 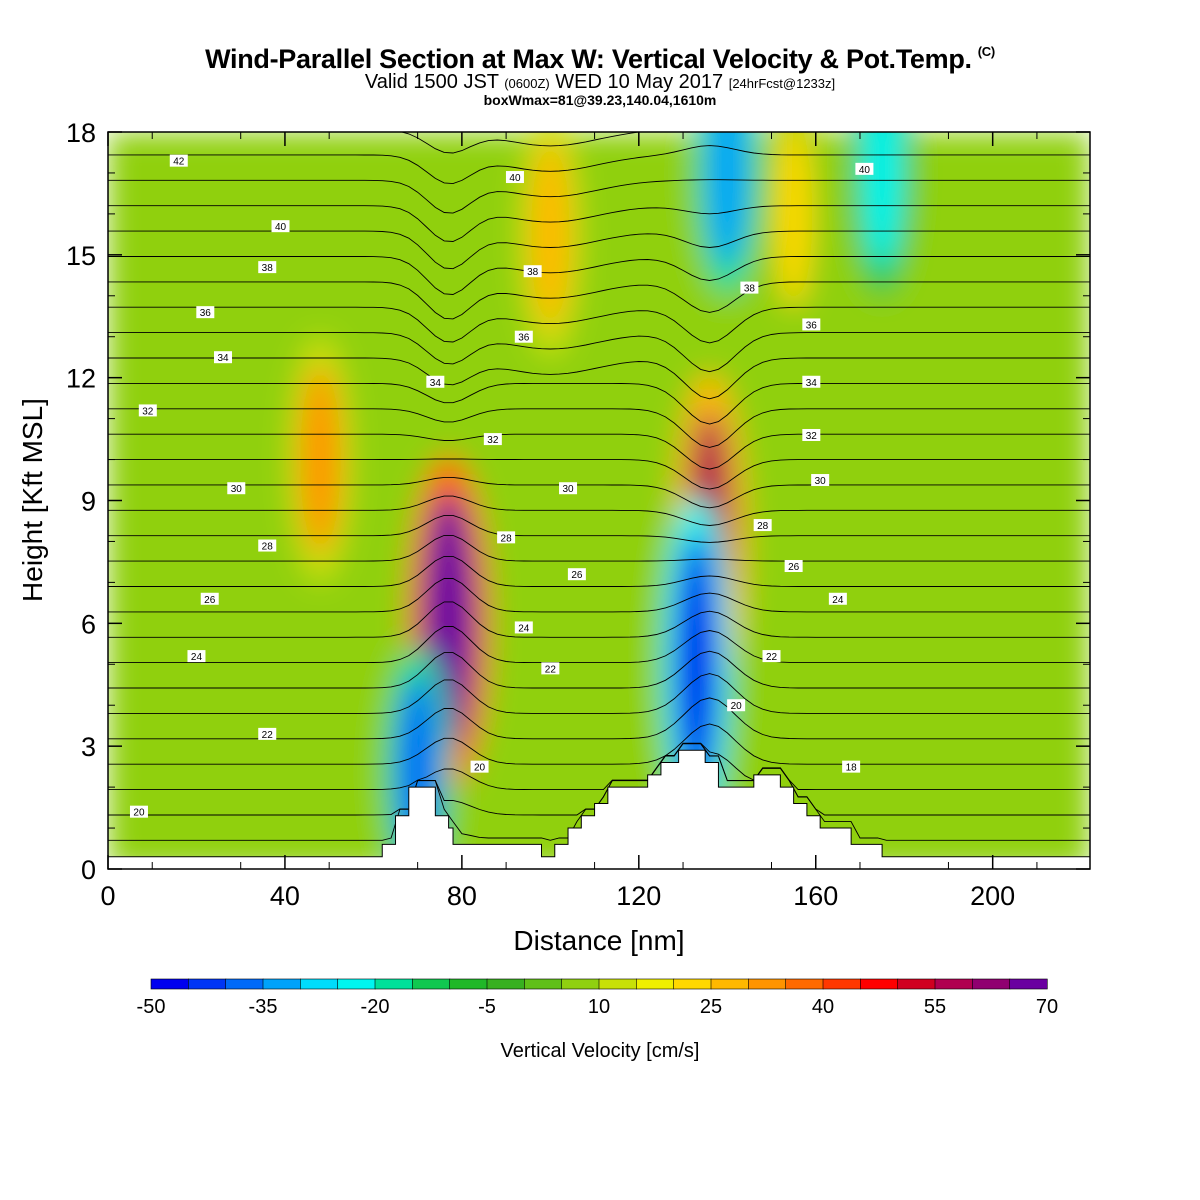 What do you see at coordinates (375, 1007) in the screenshot?
I see `colorbar-tick-label: -20` at bounding box center [375, 1007].